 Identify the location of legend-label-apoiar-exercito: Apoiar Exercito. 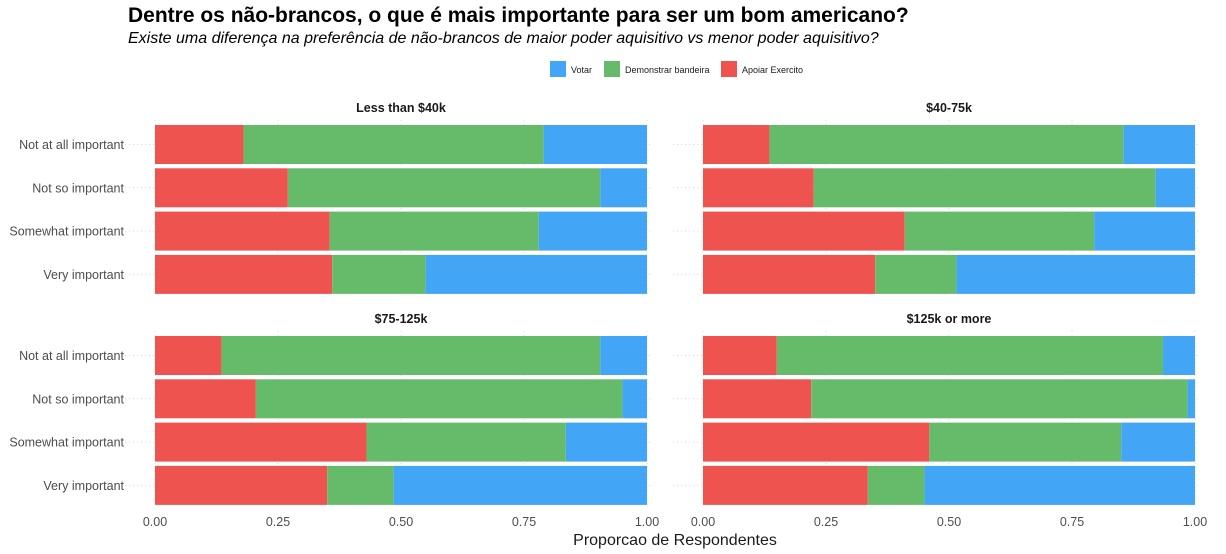
(772, 70).